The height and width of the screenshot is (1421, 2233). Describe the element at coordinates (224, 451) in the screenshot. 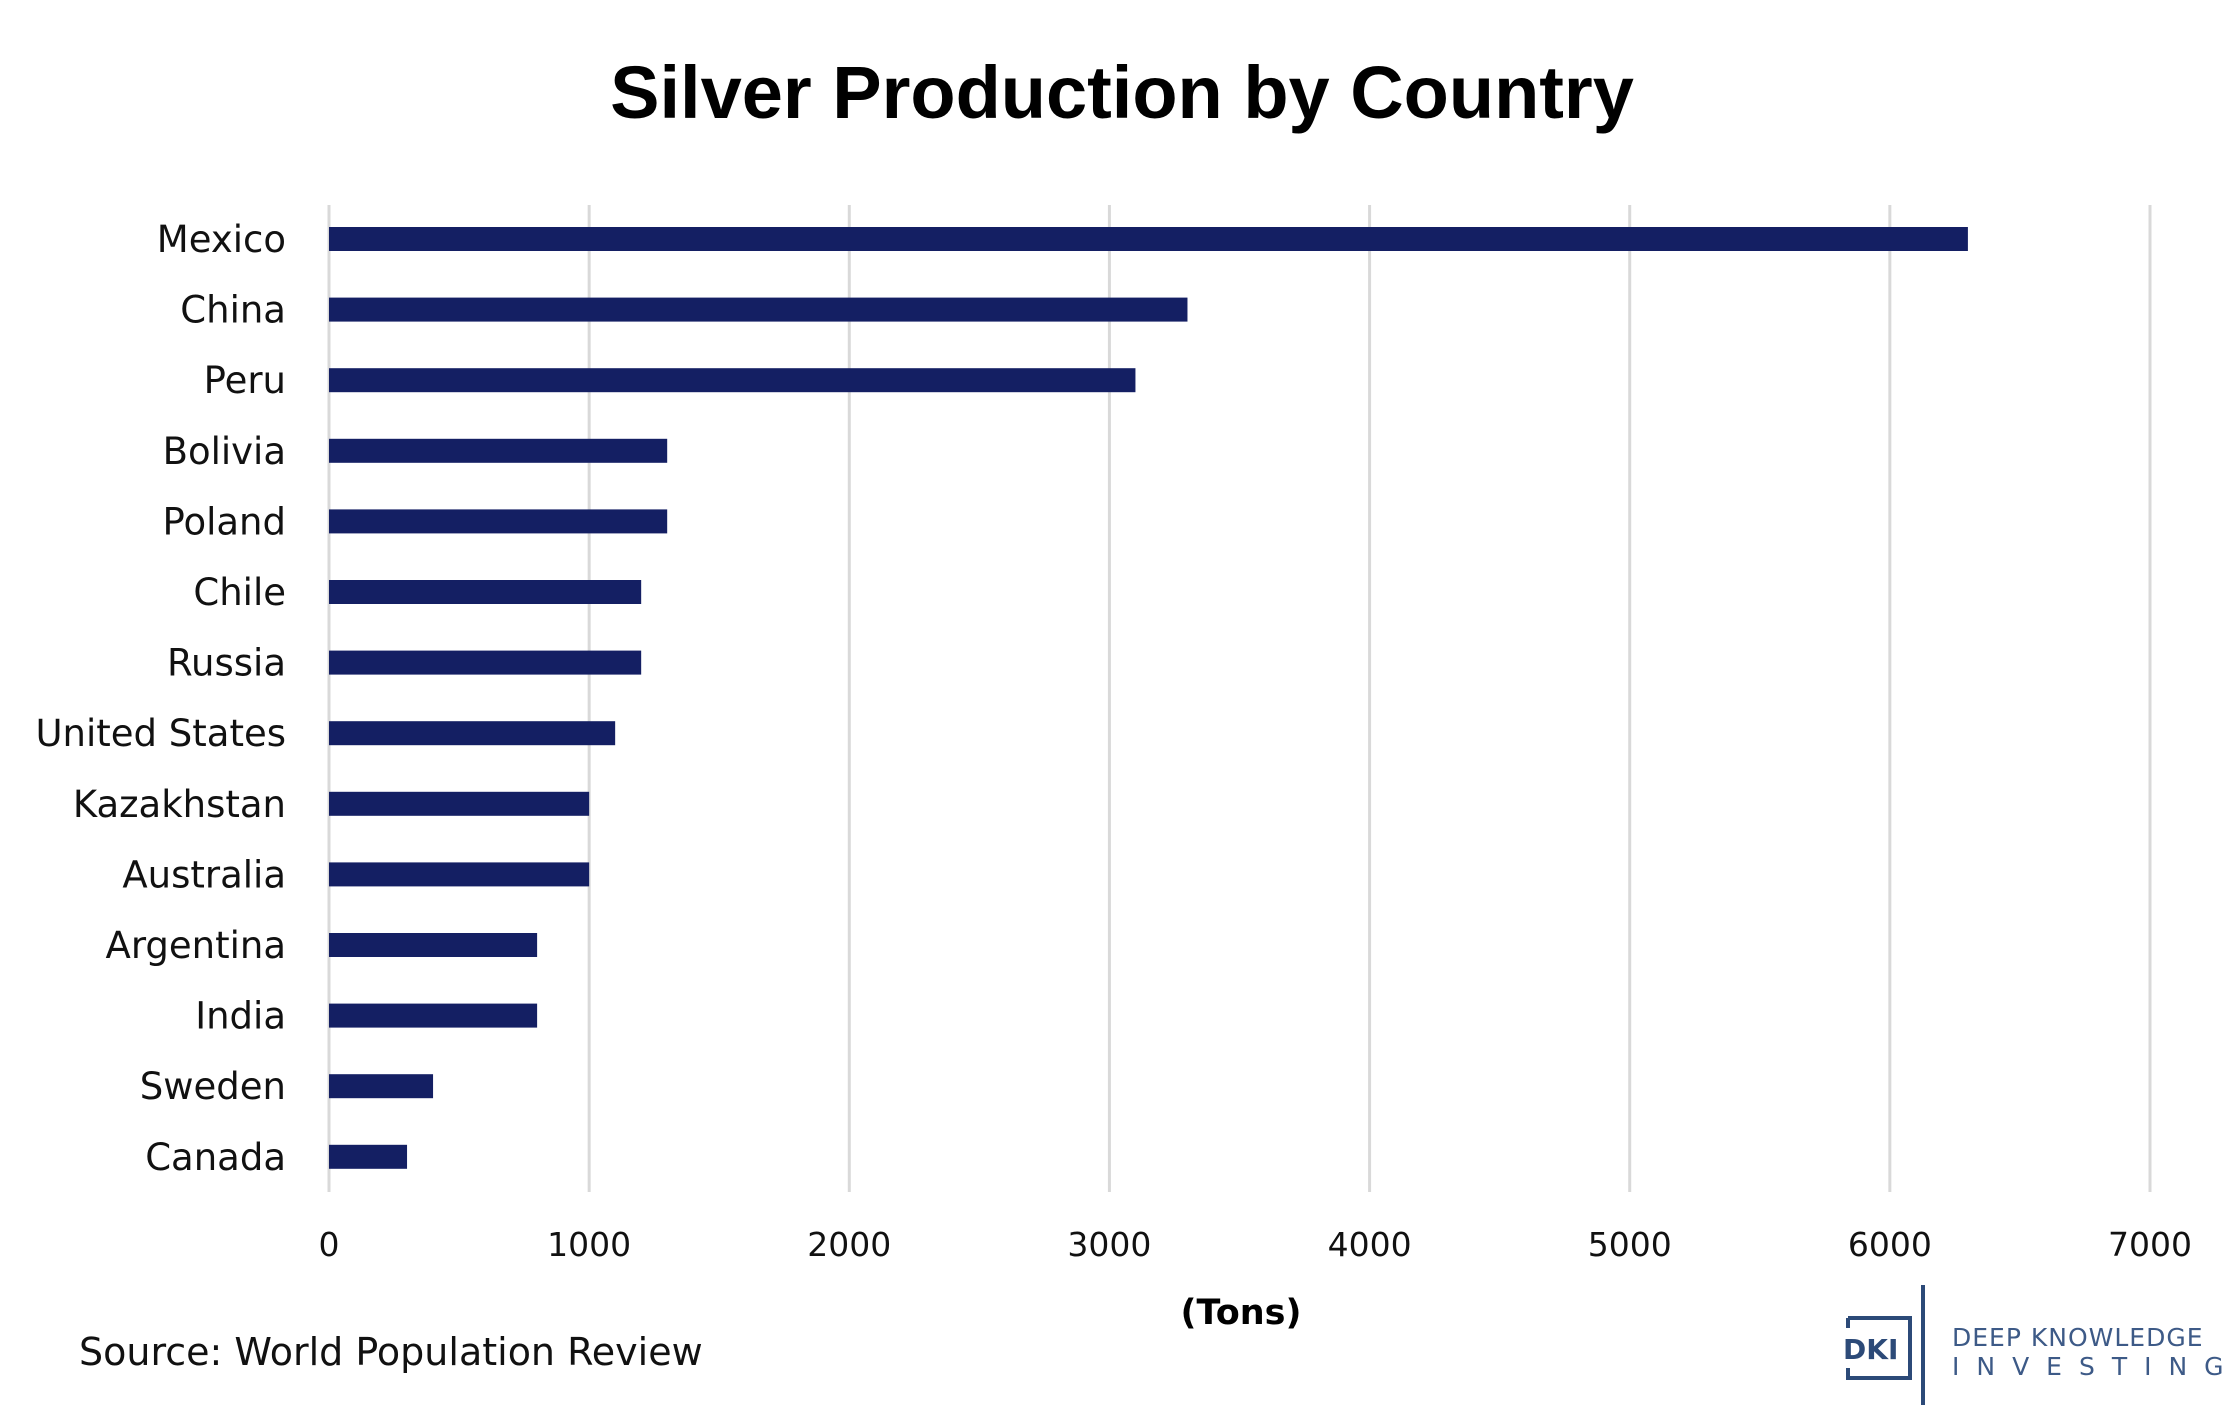

I see `category-label: Bolivia` at that location.